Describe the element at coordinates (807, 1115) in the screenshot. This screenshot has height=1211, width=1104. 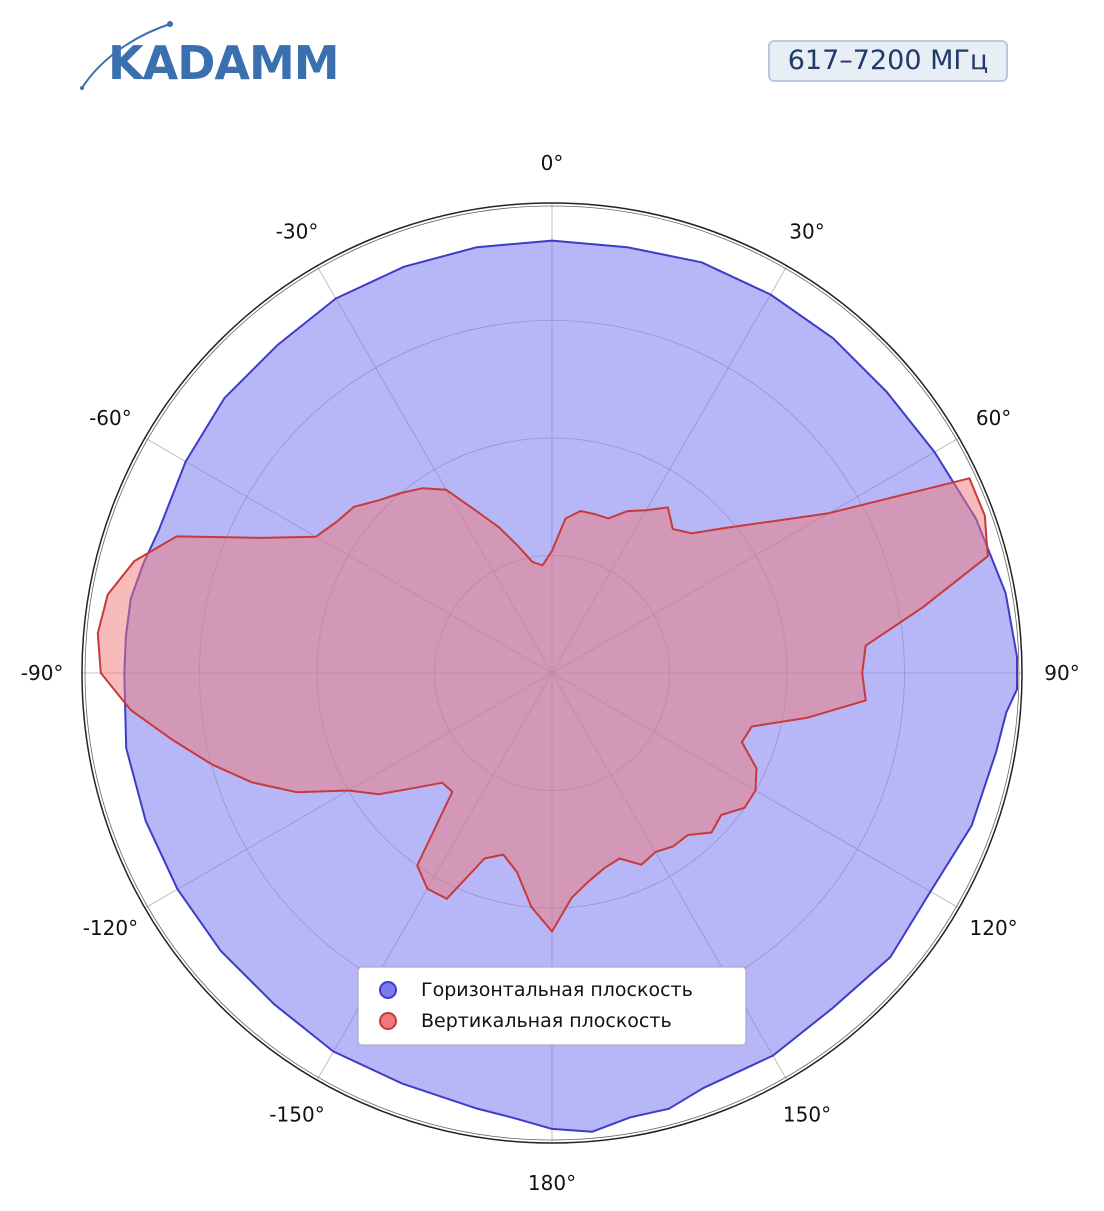
I see `angle-tick-label-5: 150°` at that location.